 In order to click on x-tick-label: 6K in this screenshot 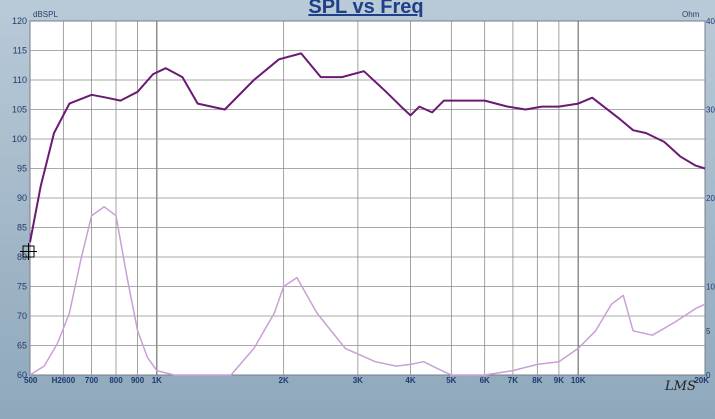, I will do `click(485, 380)`.